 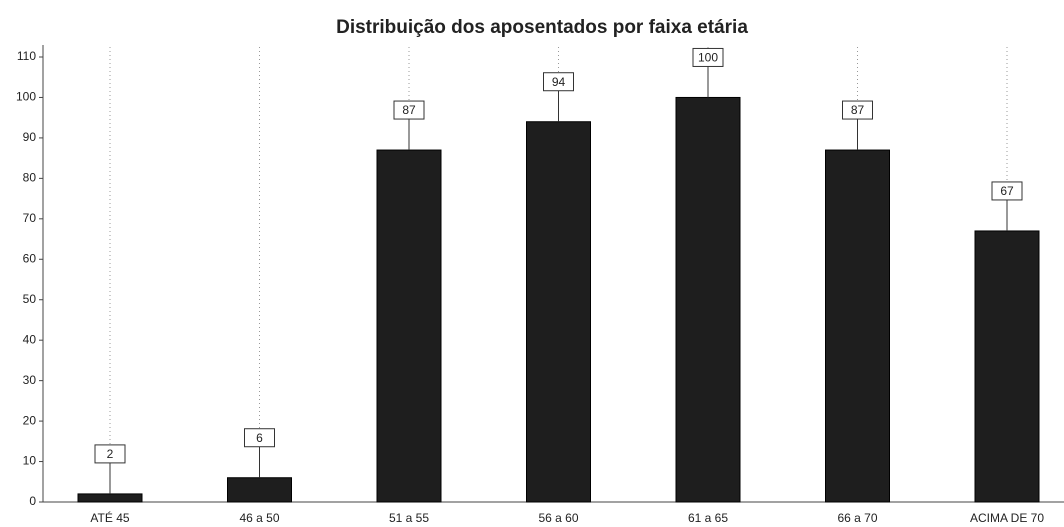 I want to click on y-tick-label: 90, so click(x=30, y=137).